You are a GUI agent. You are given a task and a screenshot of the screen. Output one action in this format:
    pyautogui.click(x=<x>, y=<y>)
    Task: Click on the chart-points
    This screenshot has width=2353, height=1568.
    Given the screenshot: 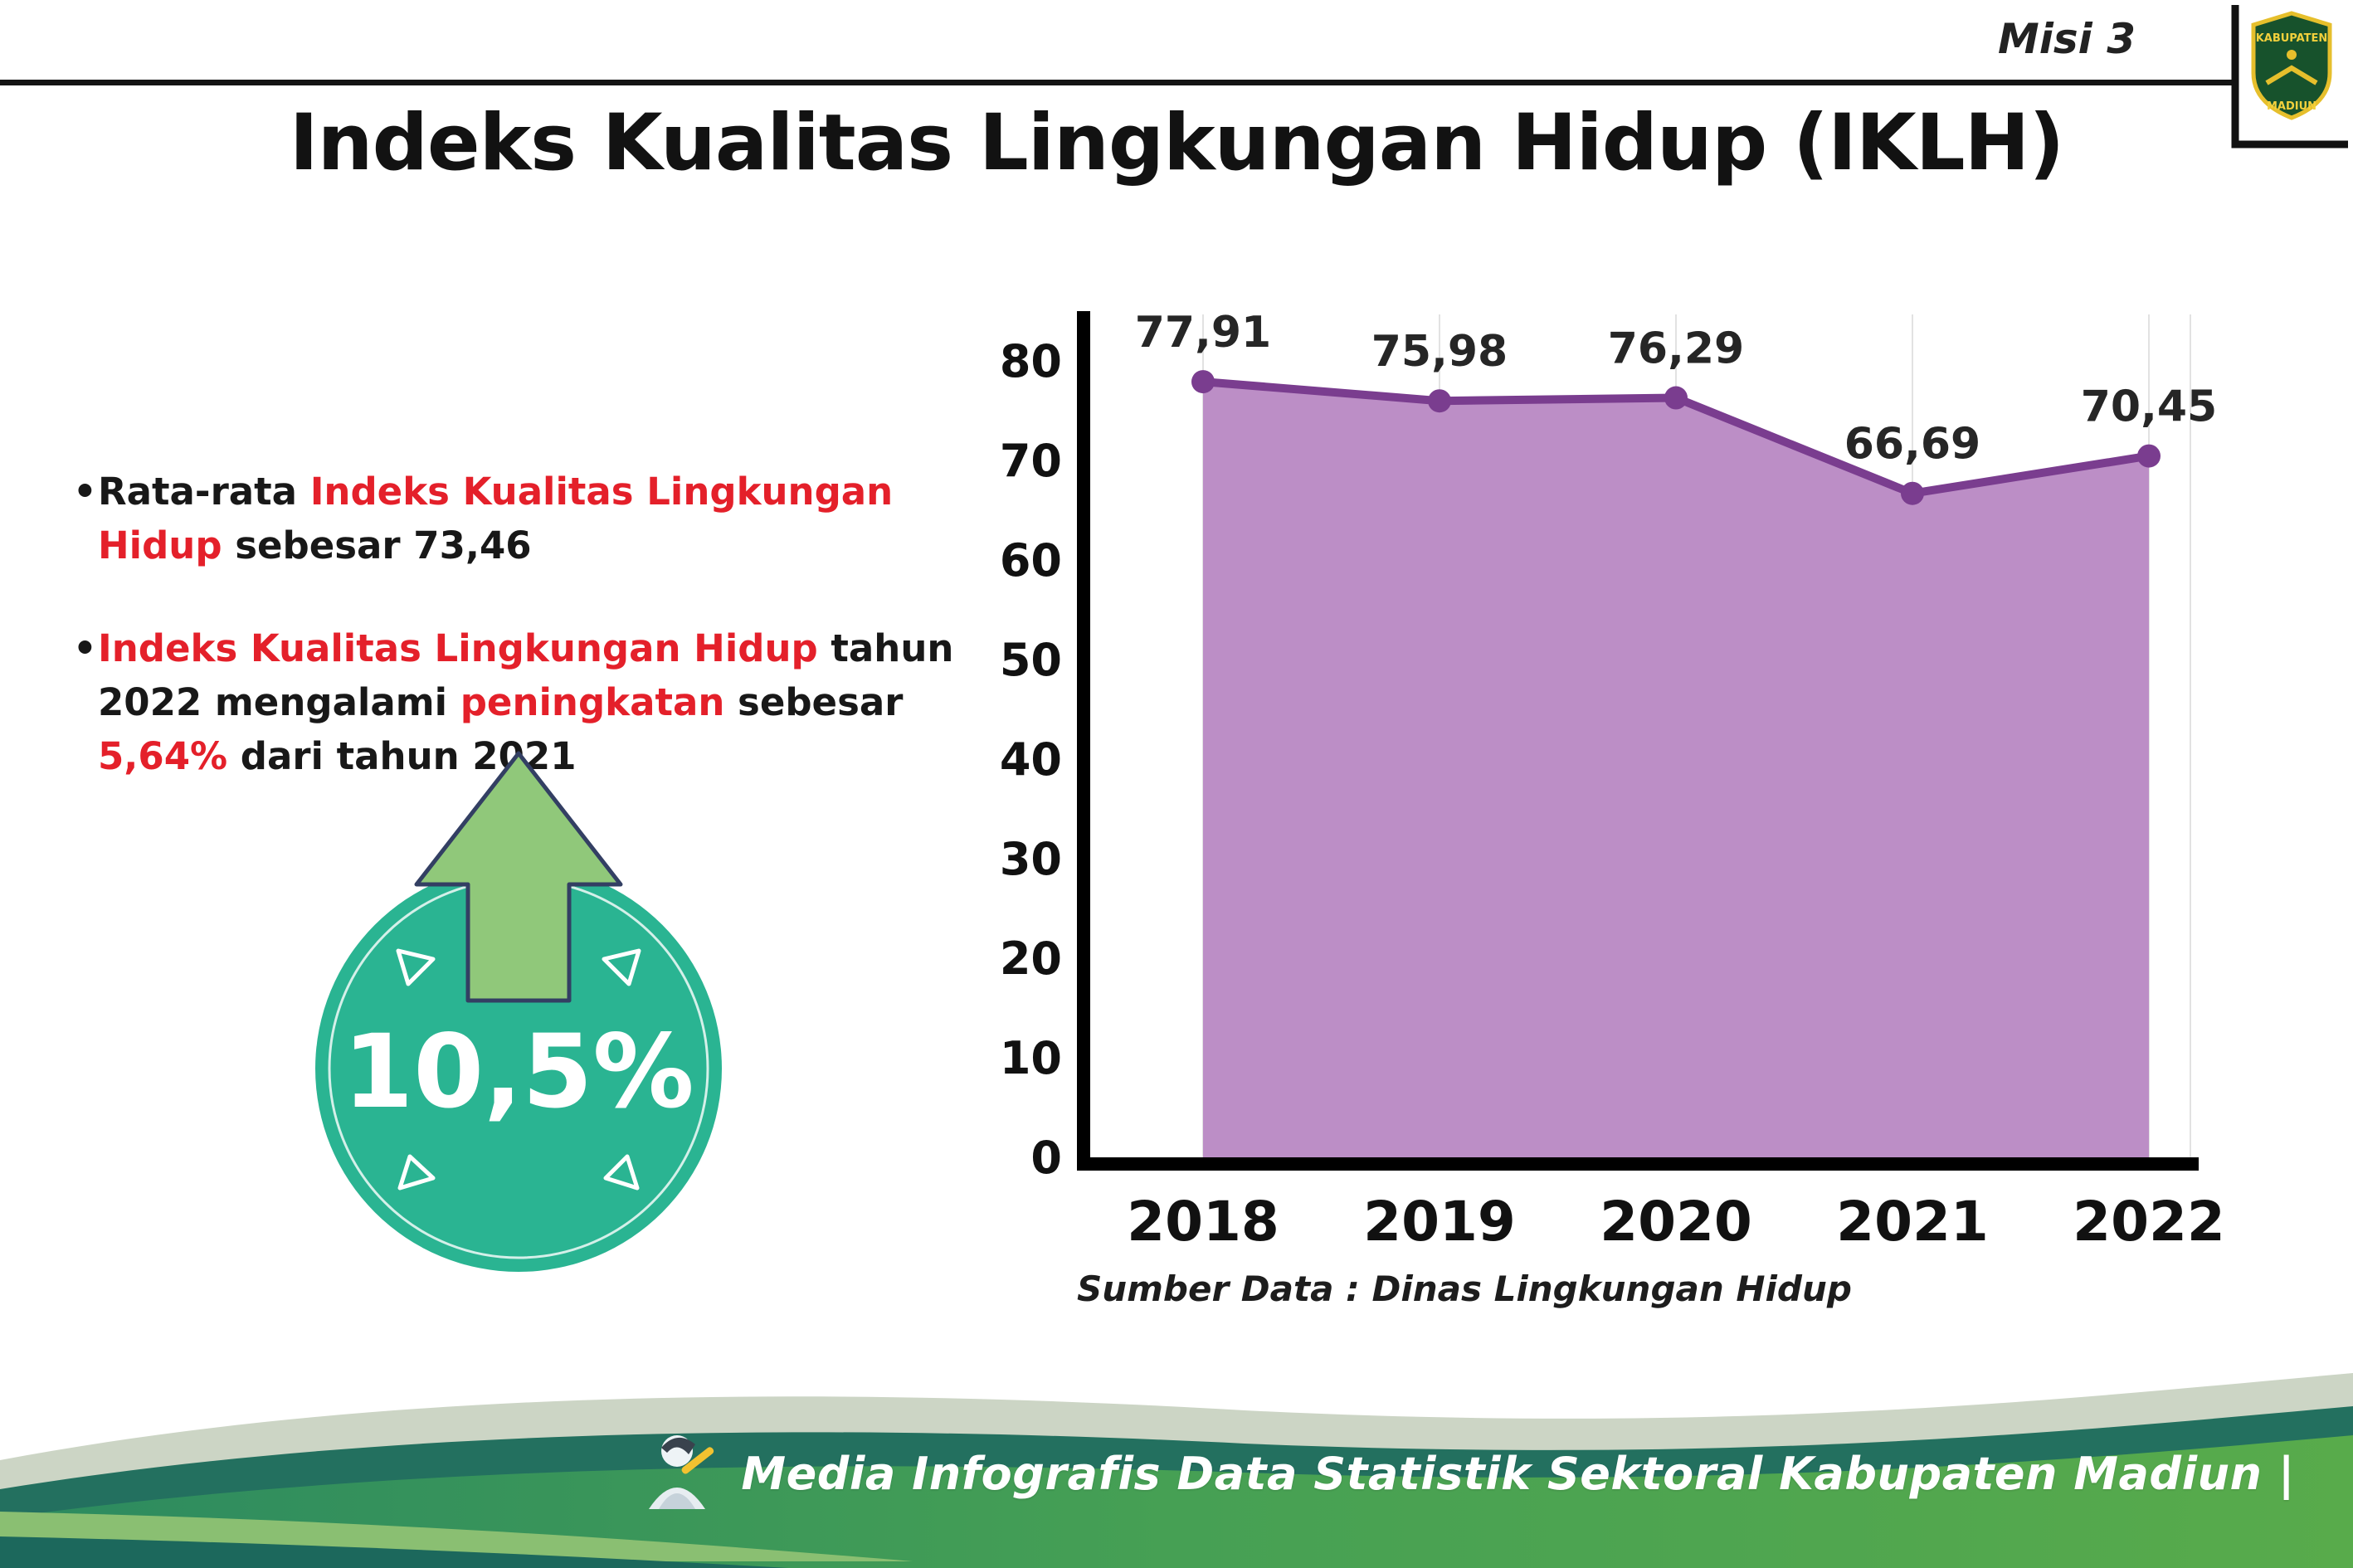 What is the action you would take?
    pyautogui.click(x=1676, y=437)
    